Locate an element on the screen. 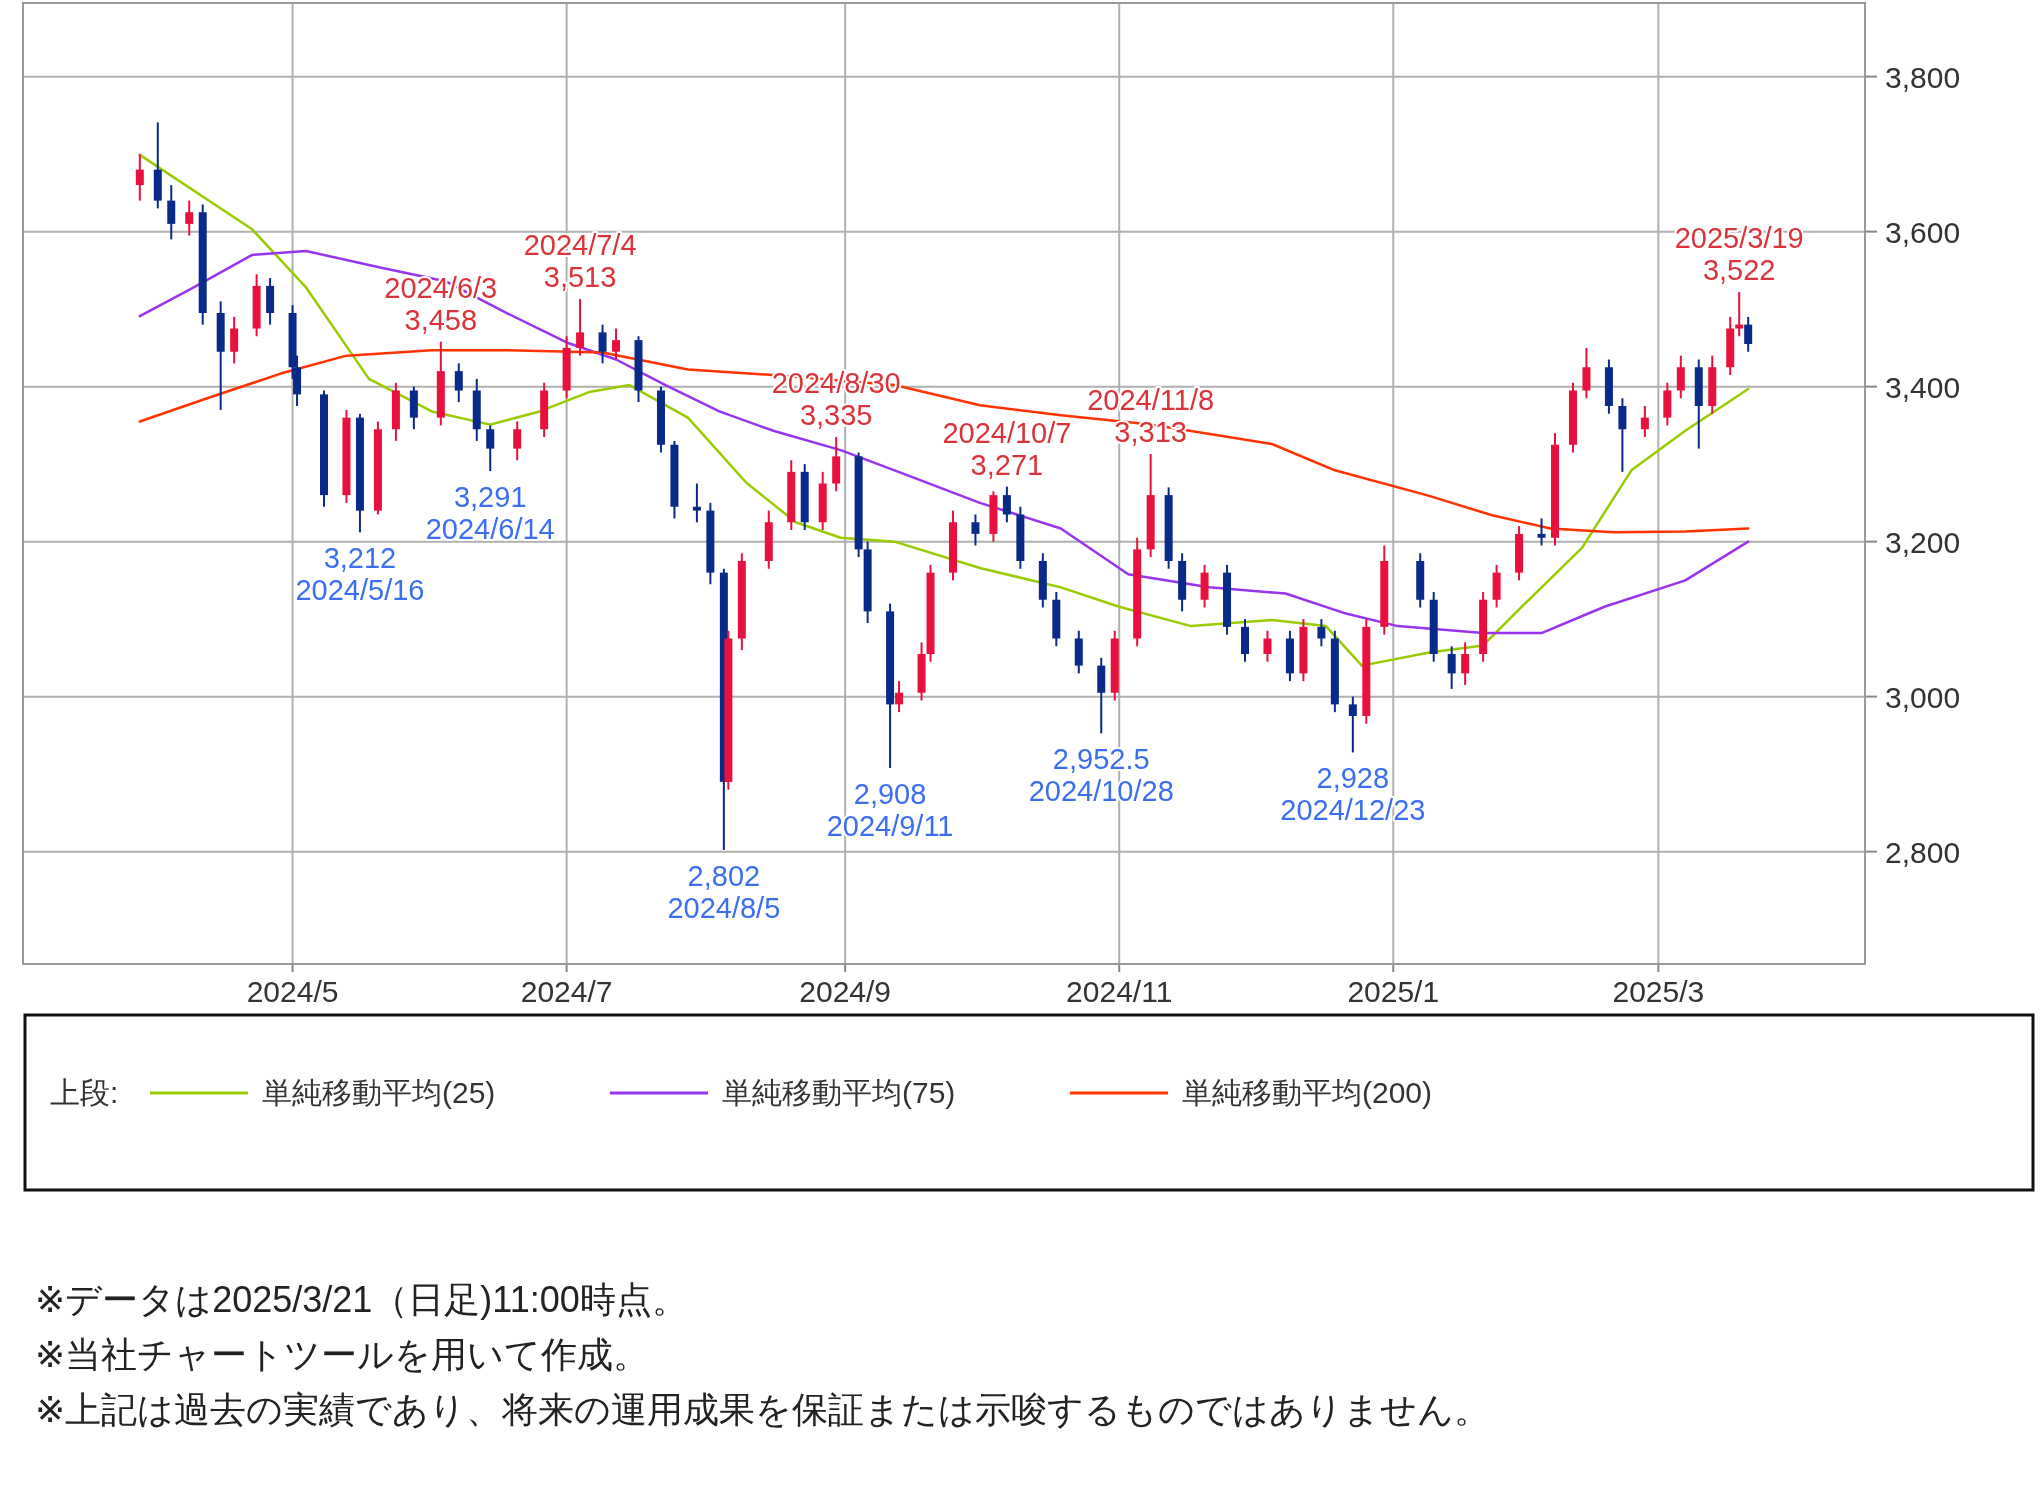 The image size is (2042, 1486). annotation: 3,212 2024/5/16 is located at coordinates (360, 574).